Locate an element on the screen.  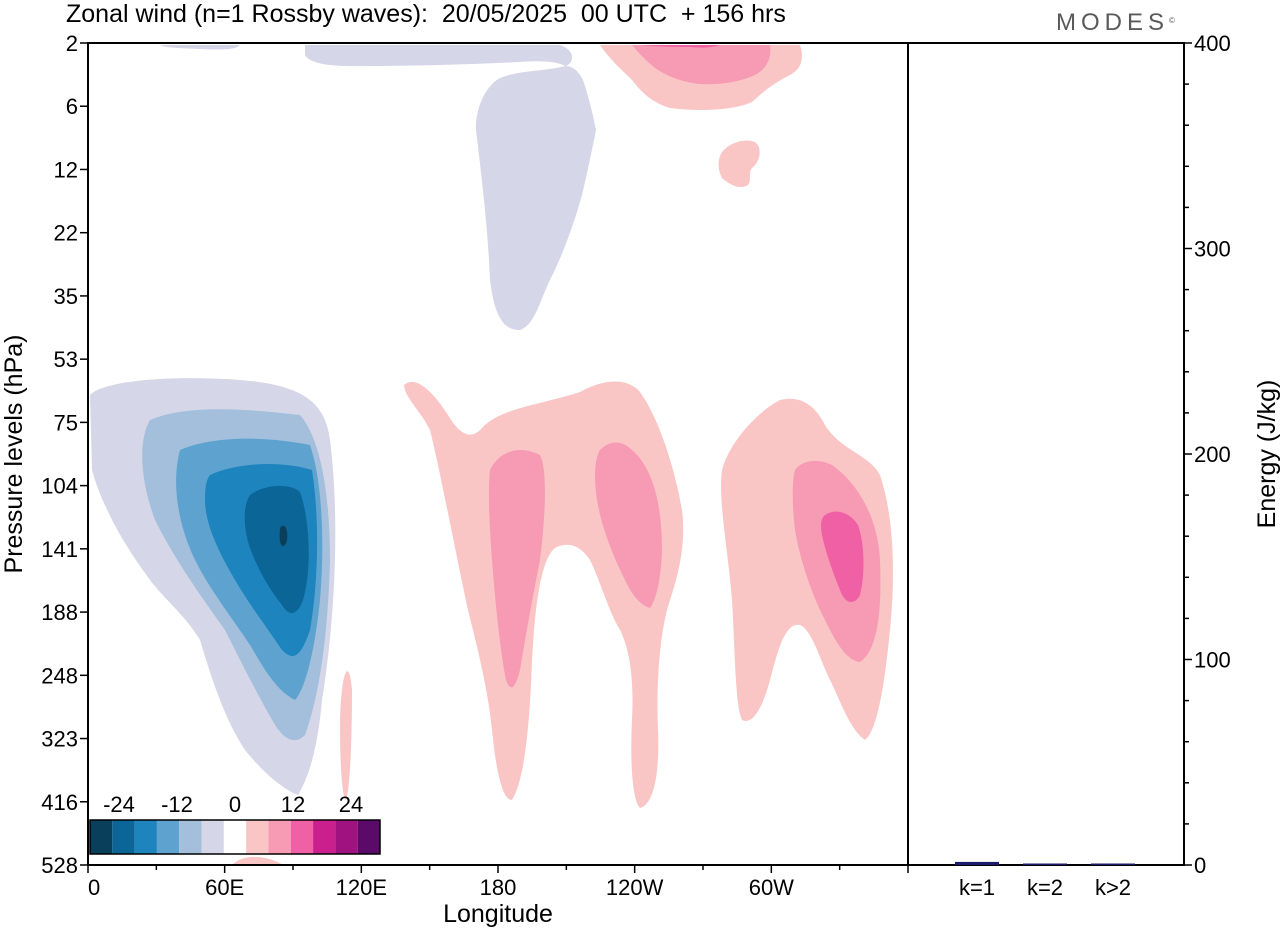
contour-pos-small is located at coordinates (739, 164).